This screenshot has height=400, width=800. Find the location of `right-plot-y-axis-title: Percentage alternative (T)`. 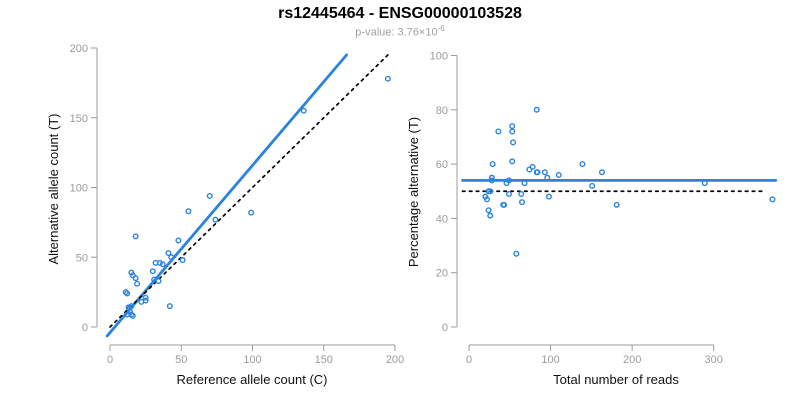

right-plot-y-axis-title: Percentage alternative (T) is located at coordinates (413, 192).